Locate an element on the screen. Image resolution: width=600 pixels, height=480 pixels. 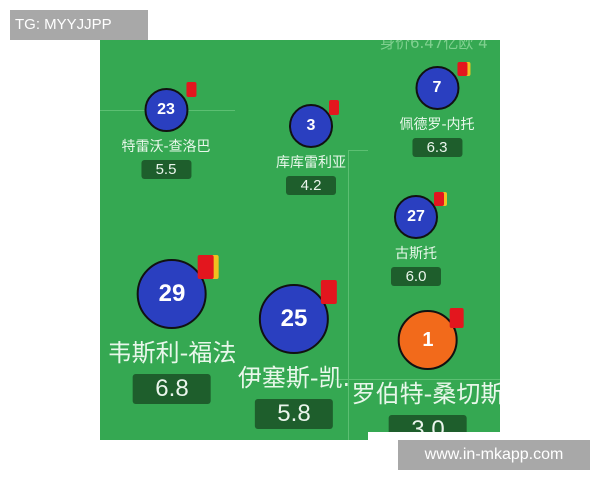
player-number-badge: 23 is located at coordinates (170, 107).